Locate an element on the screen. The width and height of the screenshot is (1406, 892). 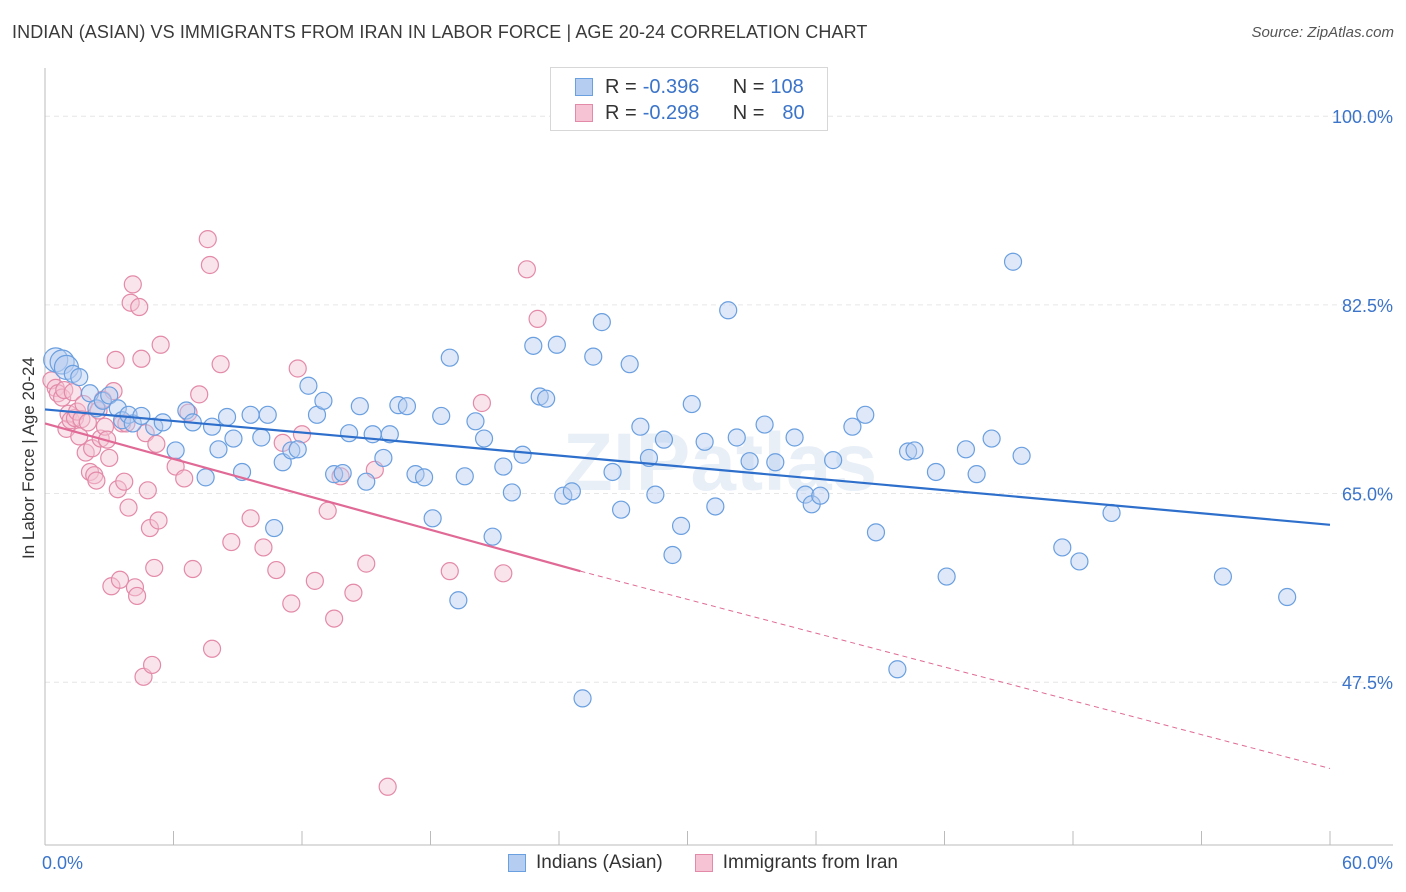
trend-line-iran is located at coordinates (312, 497).